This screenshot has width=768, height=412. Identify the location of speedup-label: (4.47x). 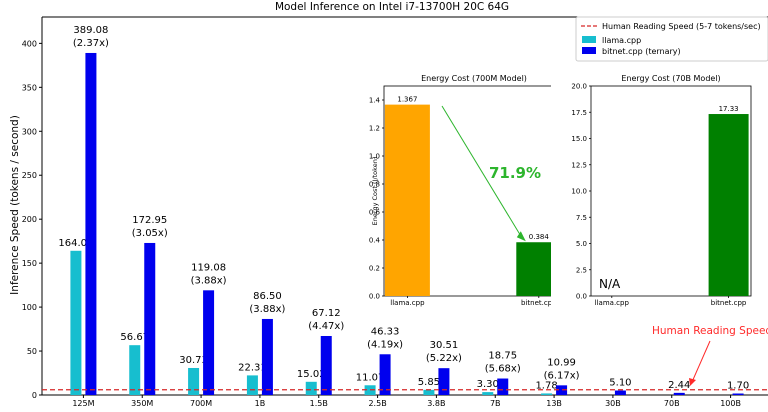
(326, 326).